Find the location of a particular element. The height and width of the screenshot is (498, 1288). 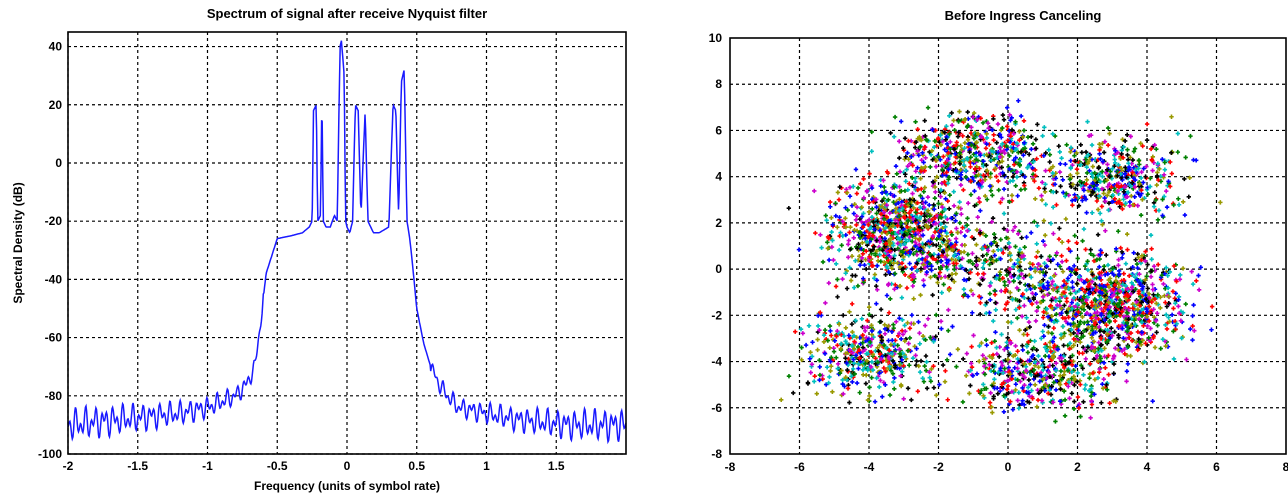

spectrum-x-tick-label: 1 is located at coordinates (486, 466).